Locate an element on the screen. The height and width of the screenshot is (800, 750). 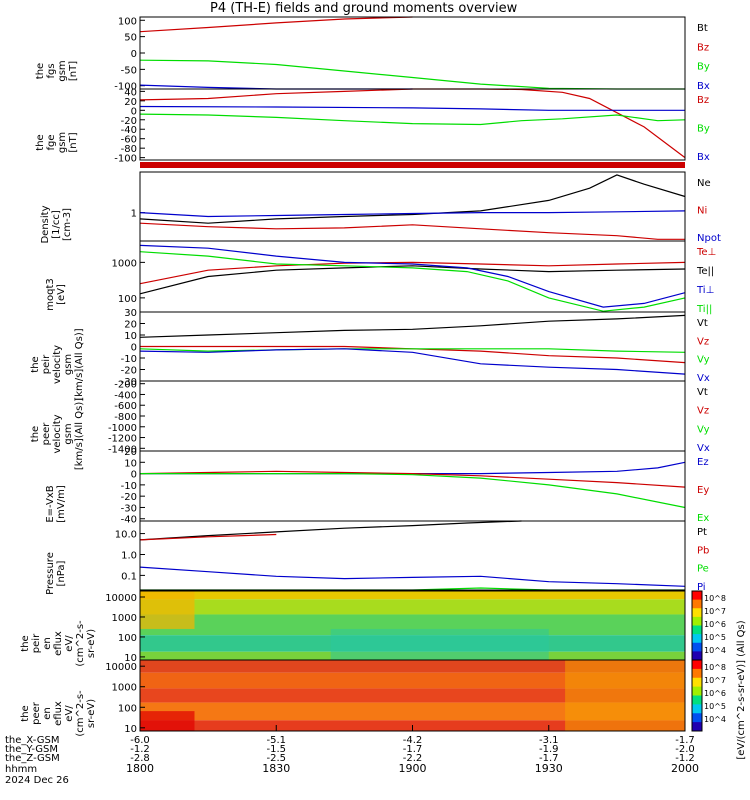
pressure-ylabel-line: Pressure is located at coordinates (50, 573).